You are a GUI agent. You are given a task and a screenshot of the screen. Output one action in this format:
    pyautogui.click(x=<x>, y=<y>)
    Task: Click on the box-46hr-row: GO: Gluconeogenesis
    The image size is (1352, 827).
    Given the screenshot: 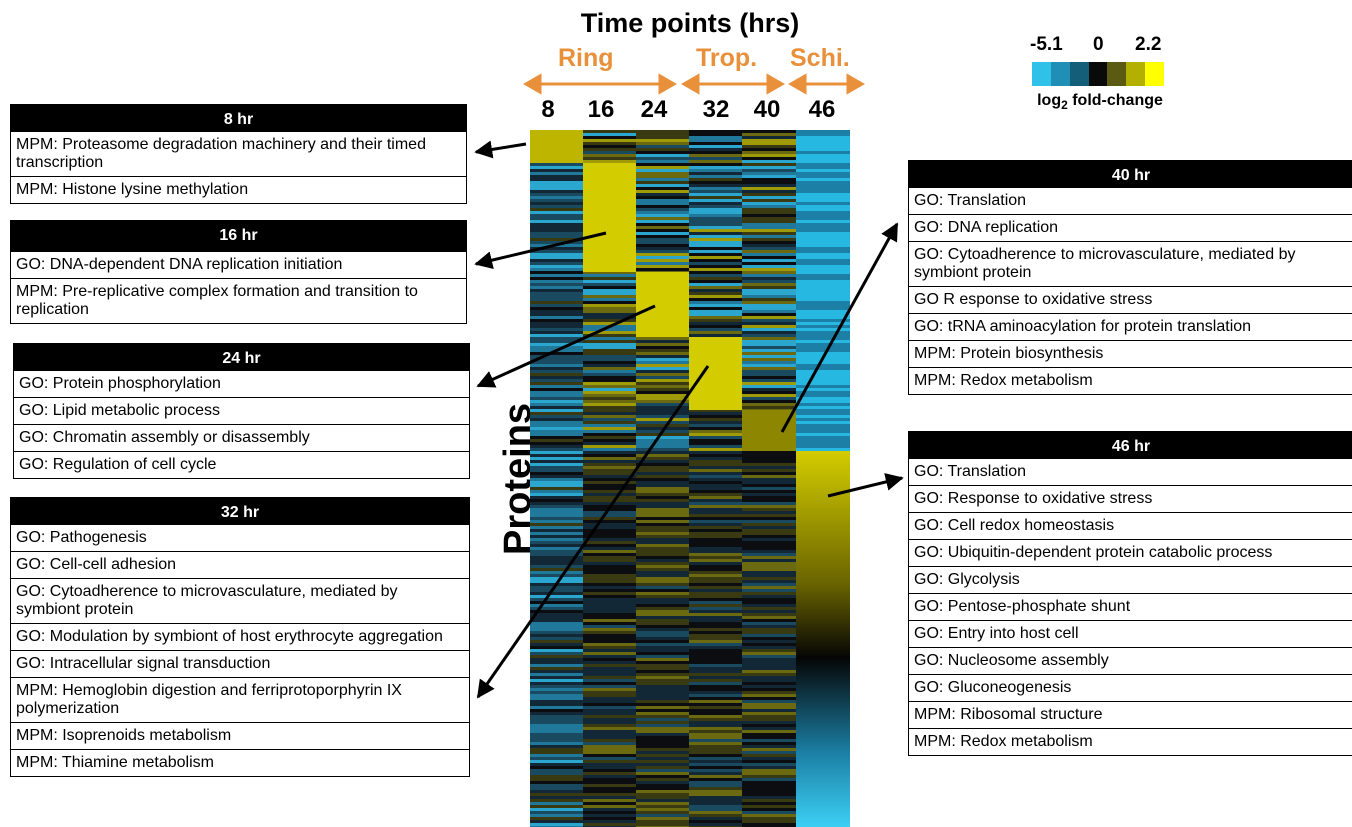 What is the action you would take?
    pyautogui.click(x=1130, y=687)
    